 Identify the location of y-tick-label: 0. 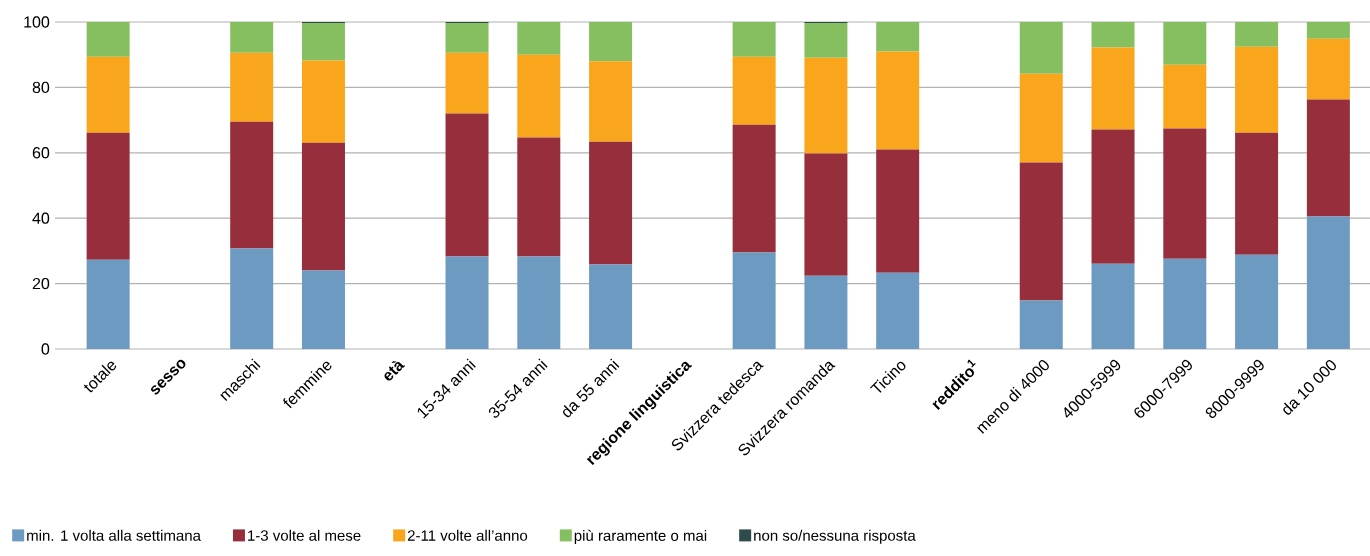
(45, 349).